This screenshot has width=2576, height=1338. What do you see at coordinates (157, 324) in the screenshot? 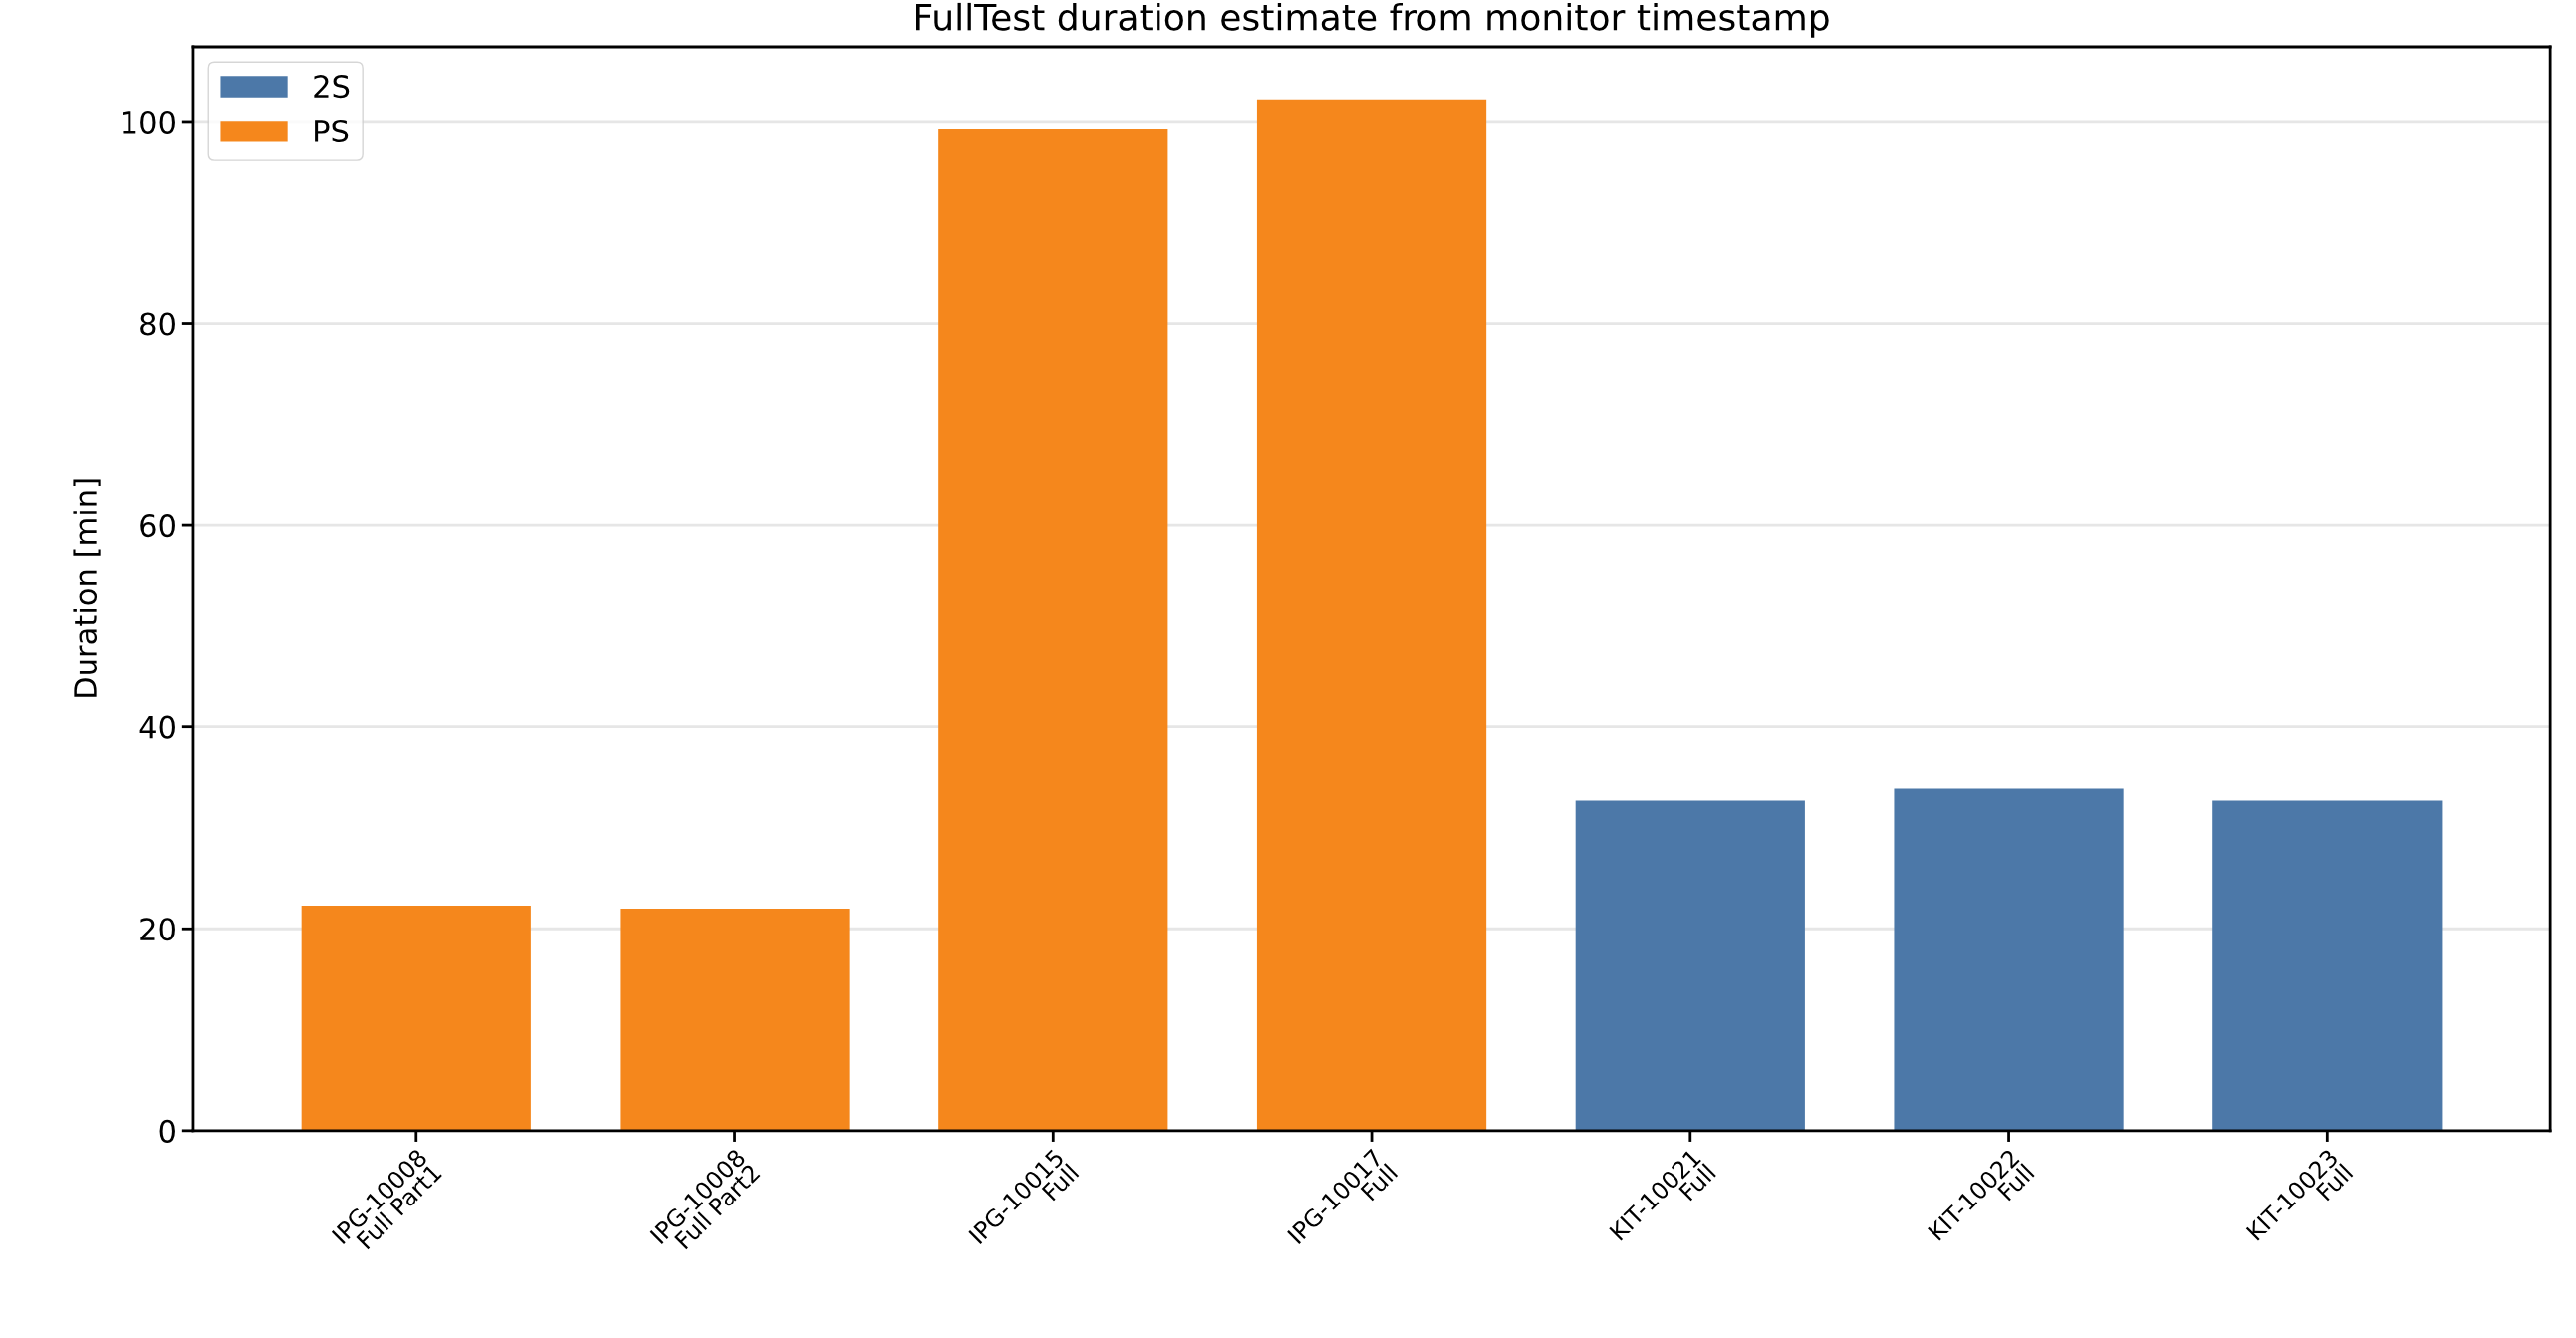
I see `y-tick-label: 80` at bounding box center [157, 324].